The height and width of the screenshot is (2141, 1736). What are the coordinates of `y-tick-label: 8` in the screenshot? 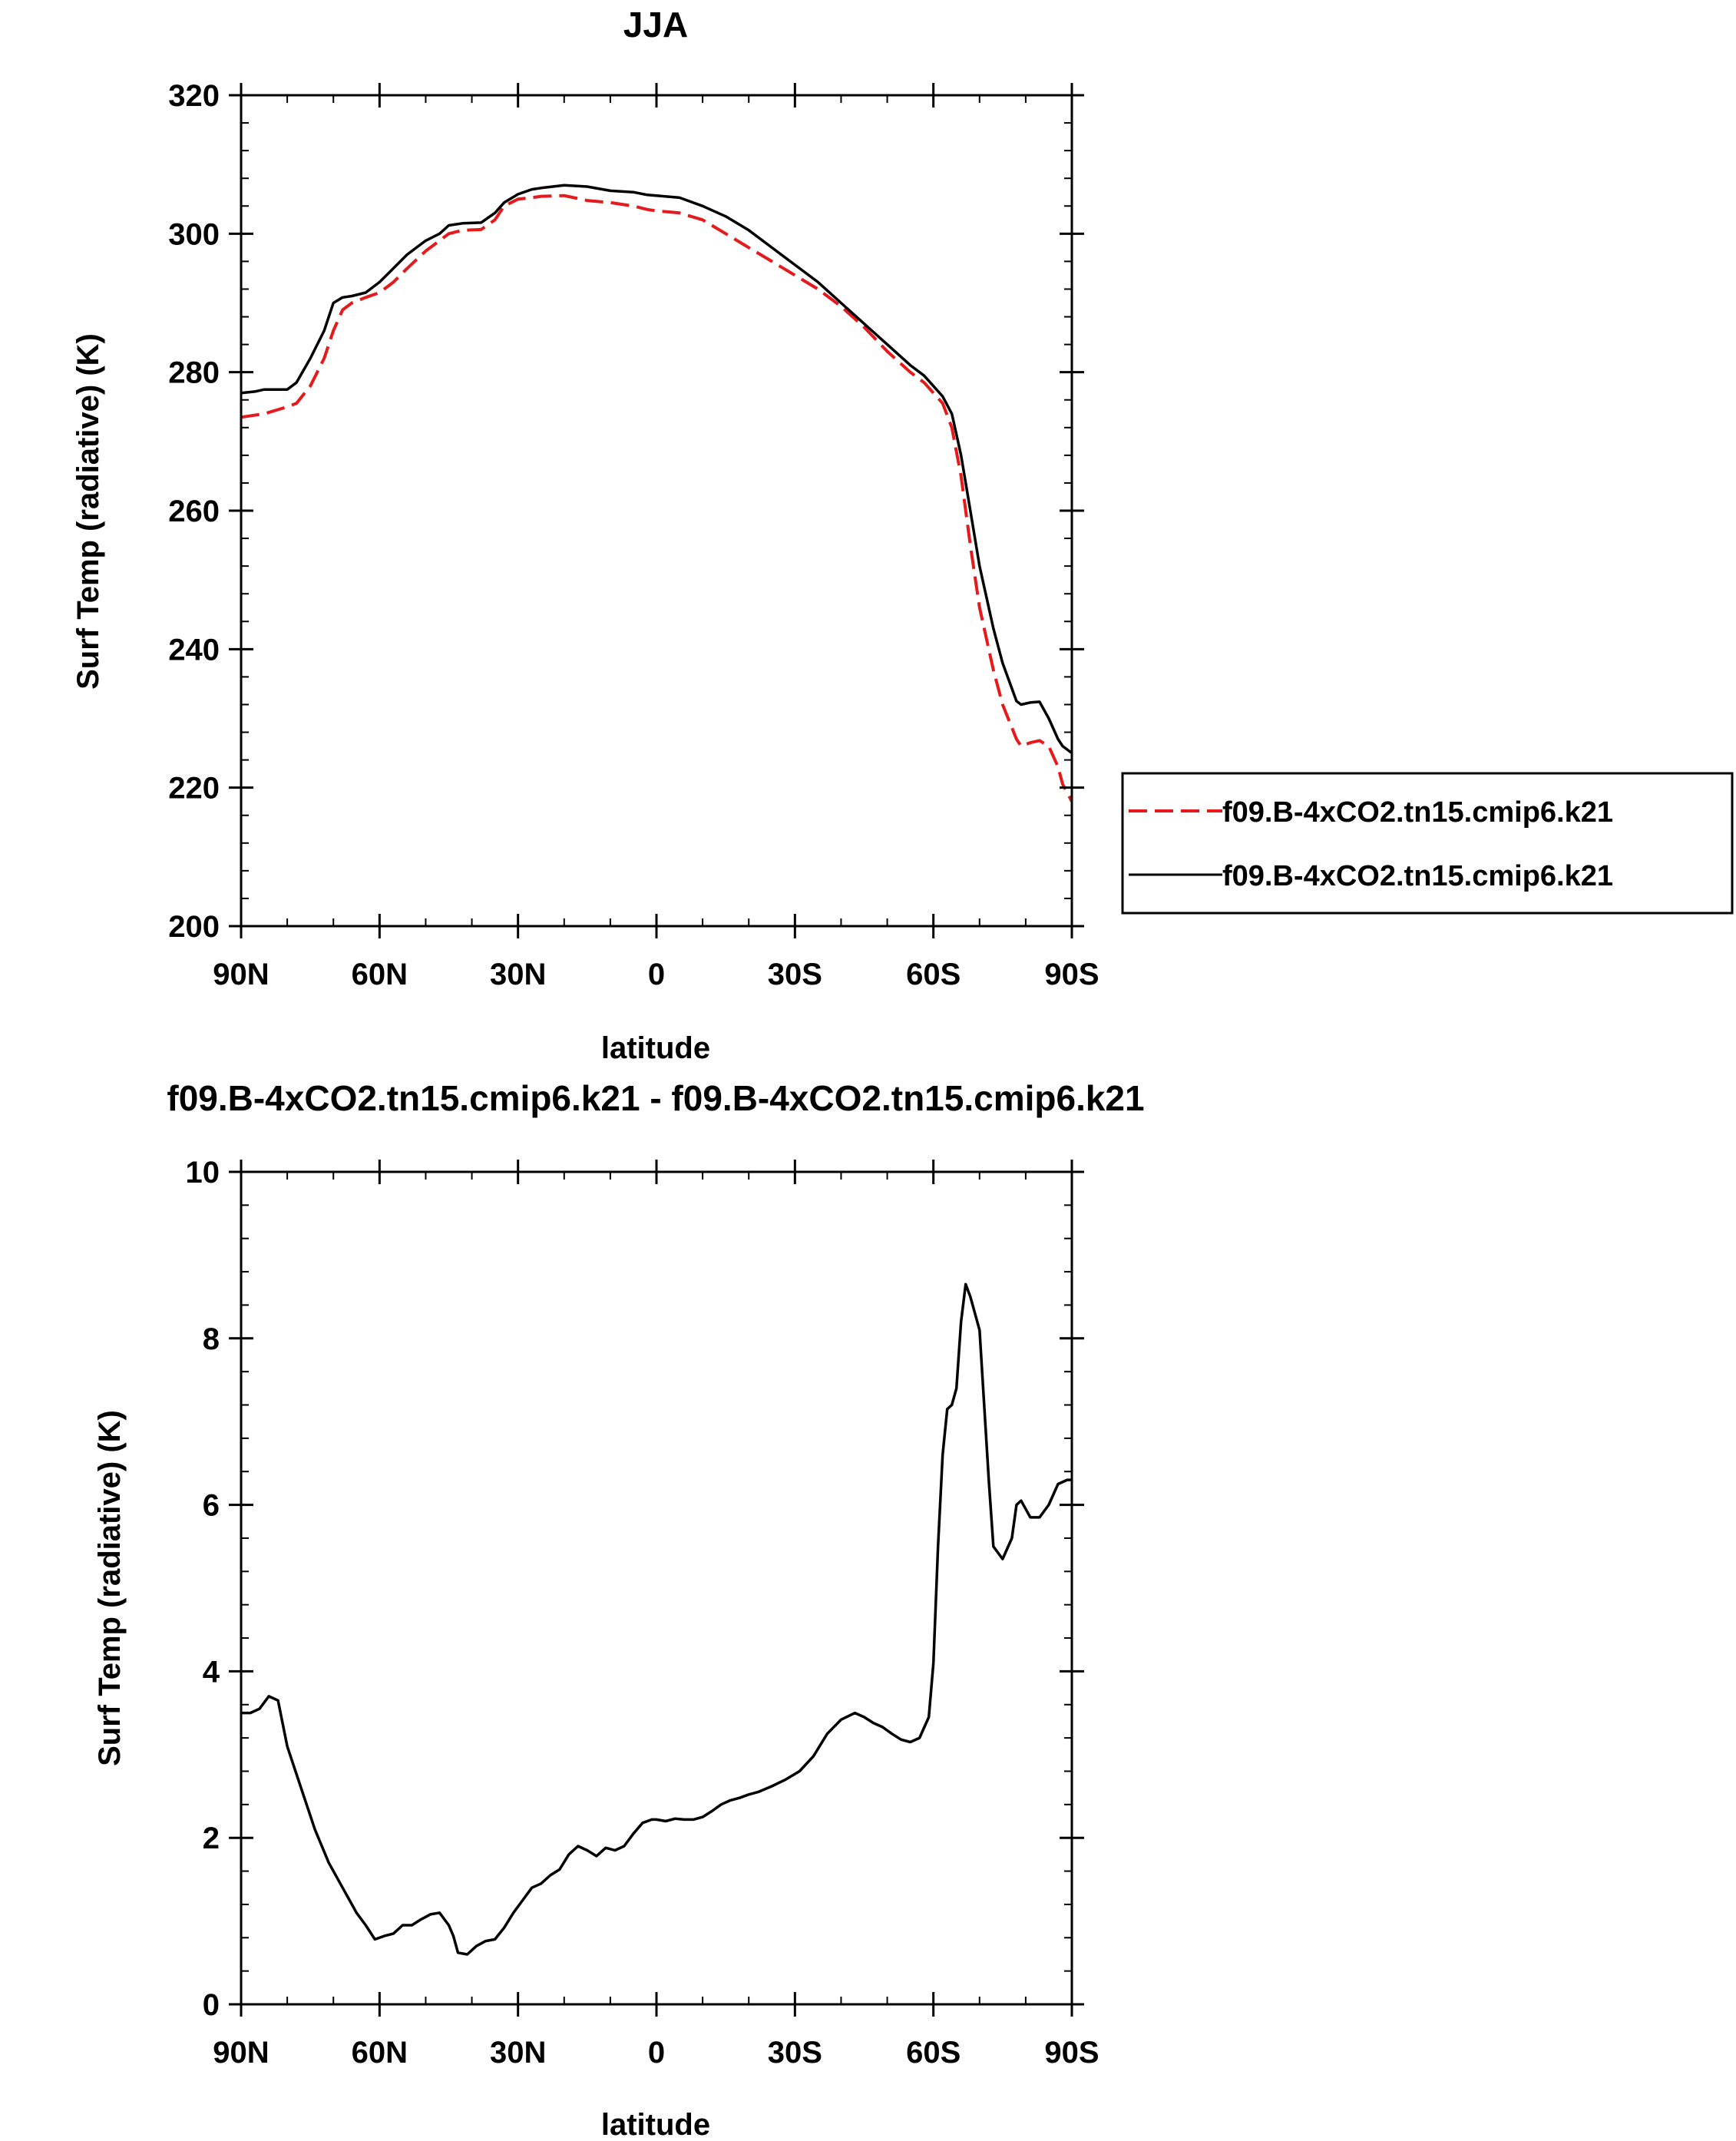 It's located at (212, 1339).